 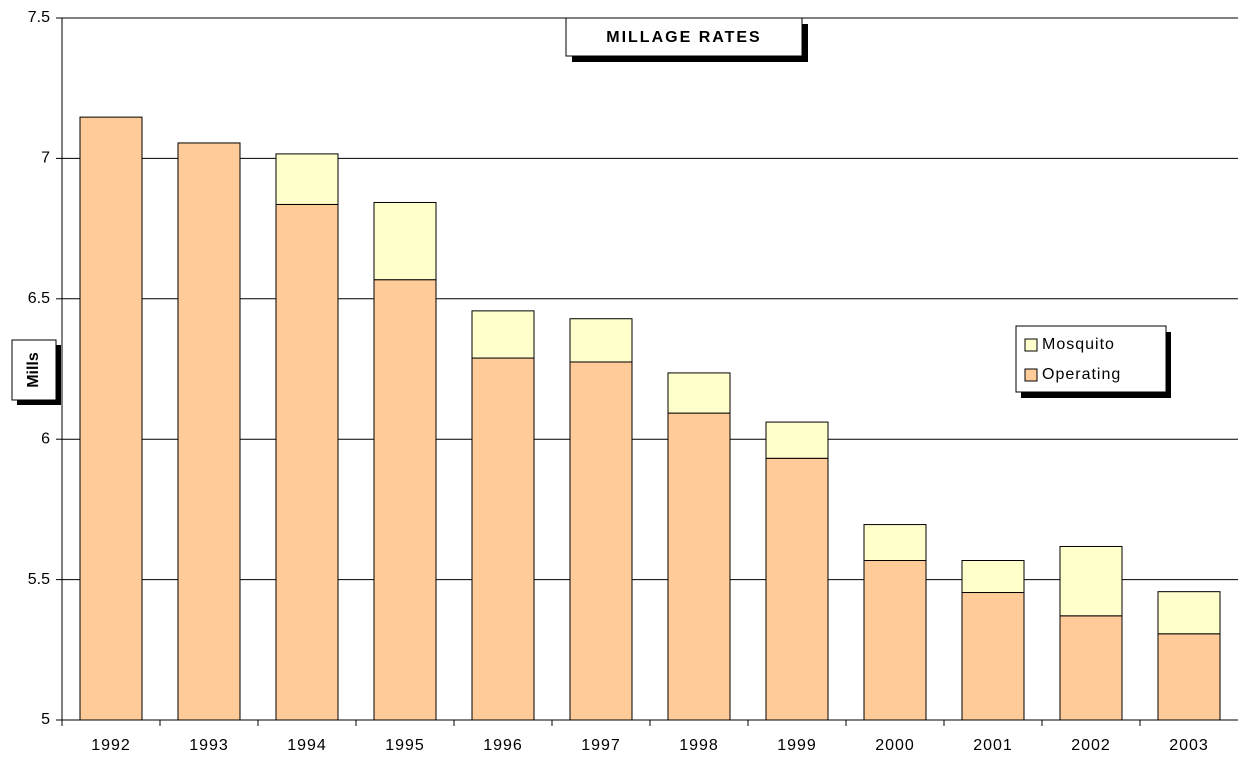 I want to click on y-tick-label: 7, so click(x=45, y=158).